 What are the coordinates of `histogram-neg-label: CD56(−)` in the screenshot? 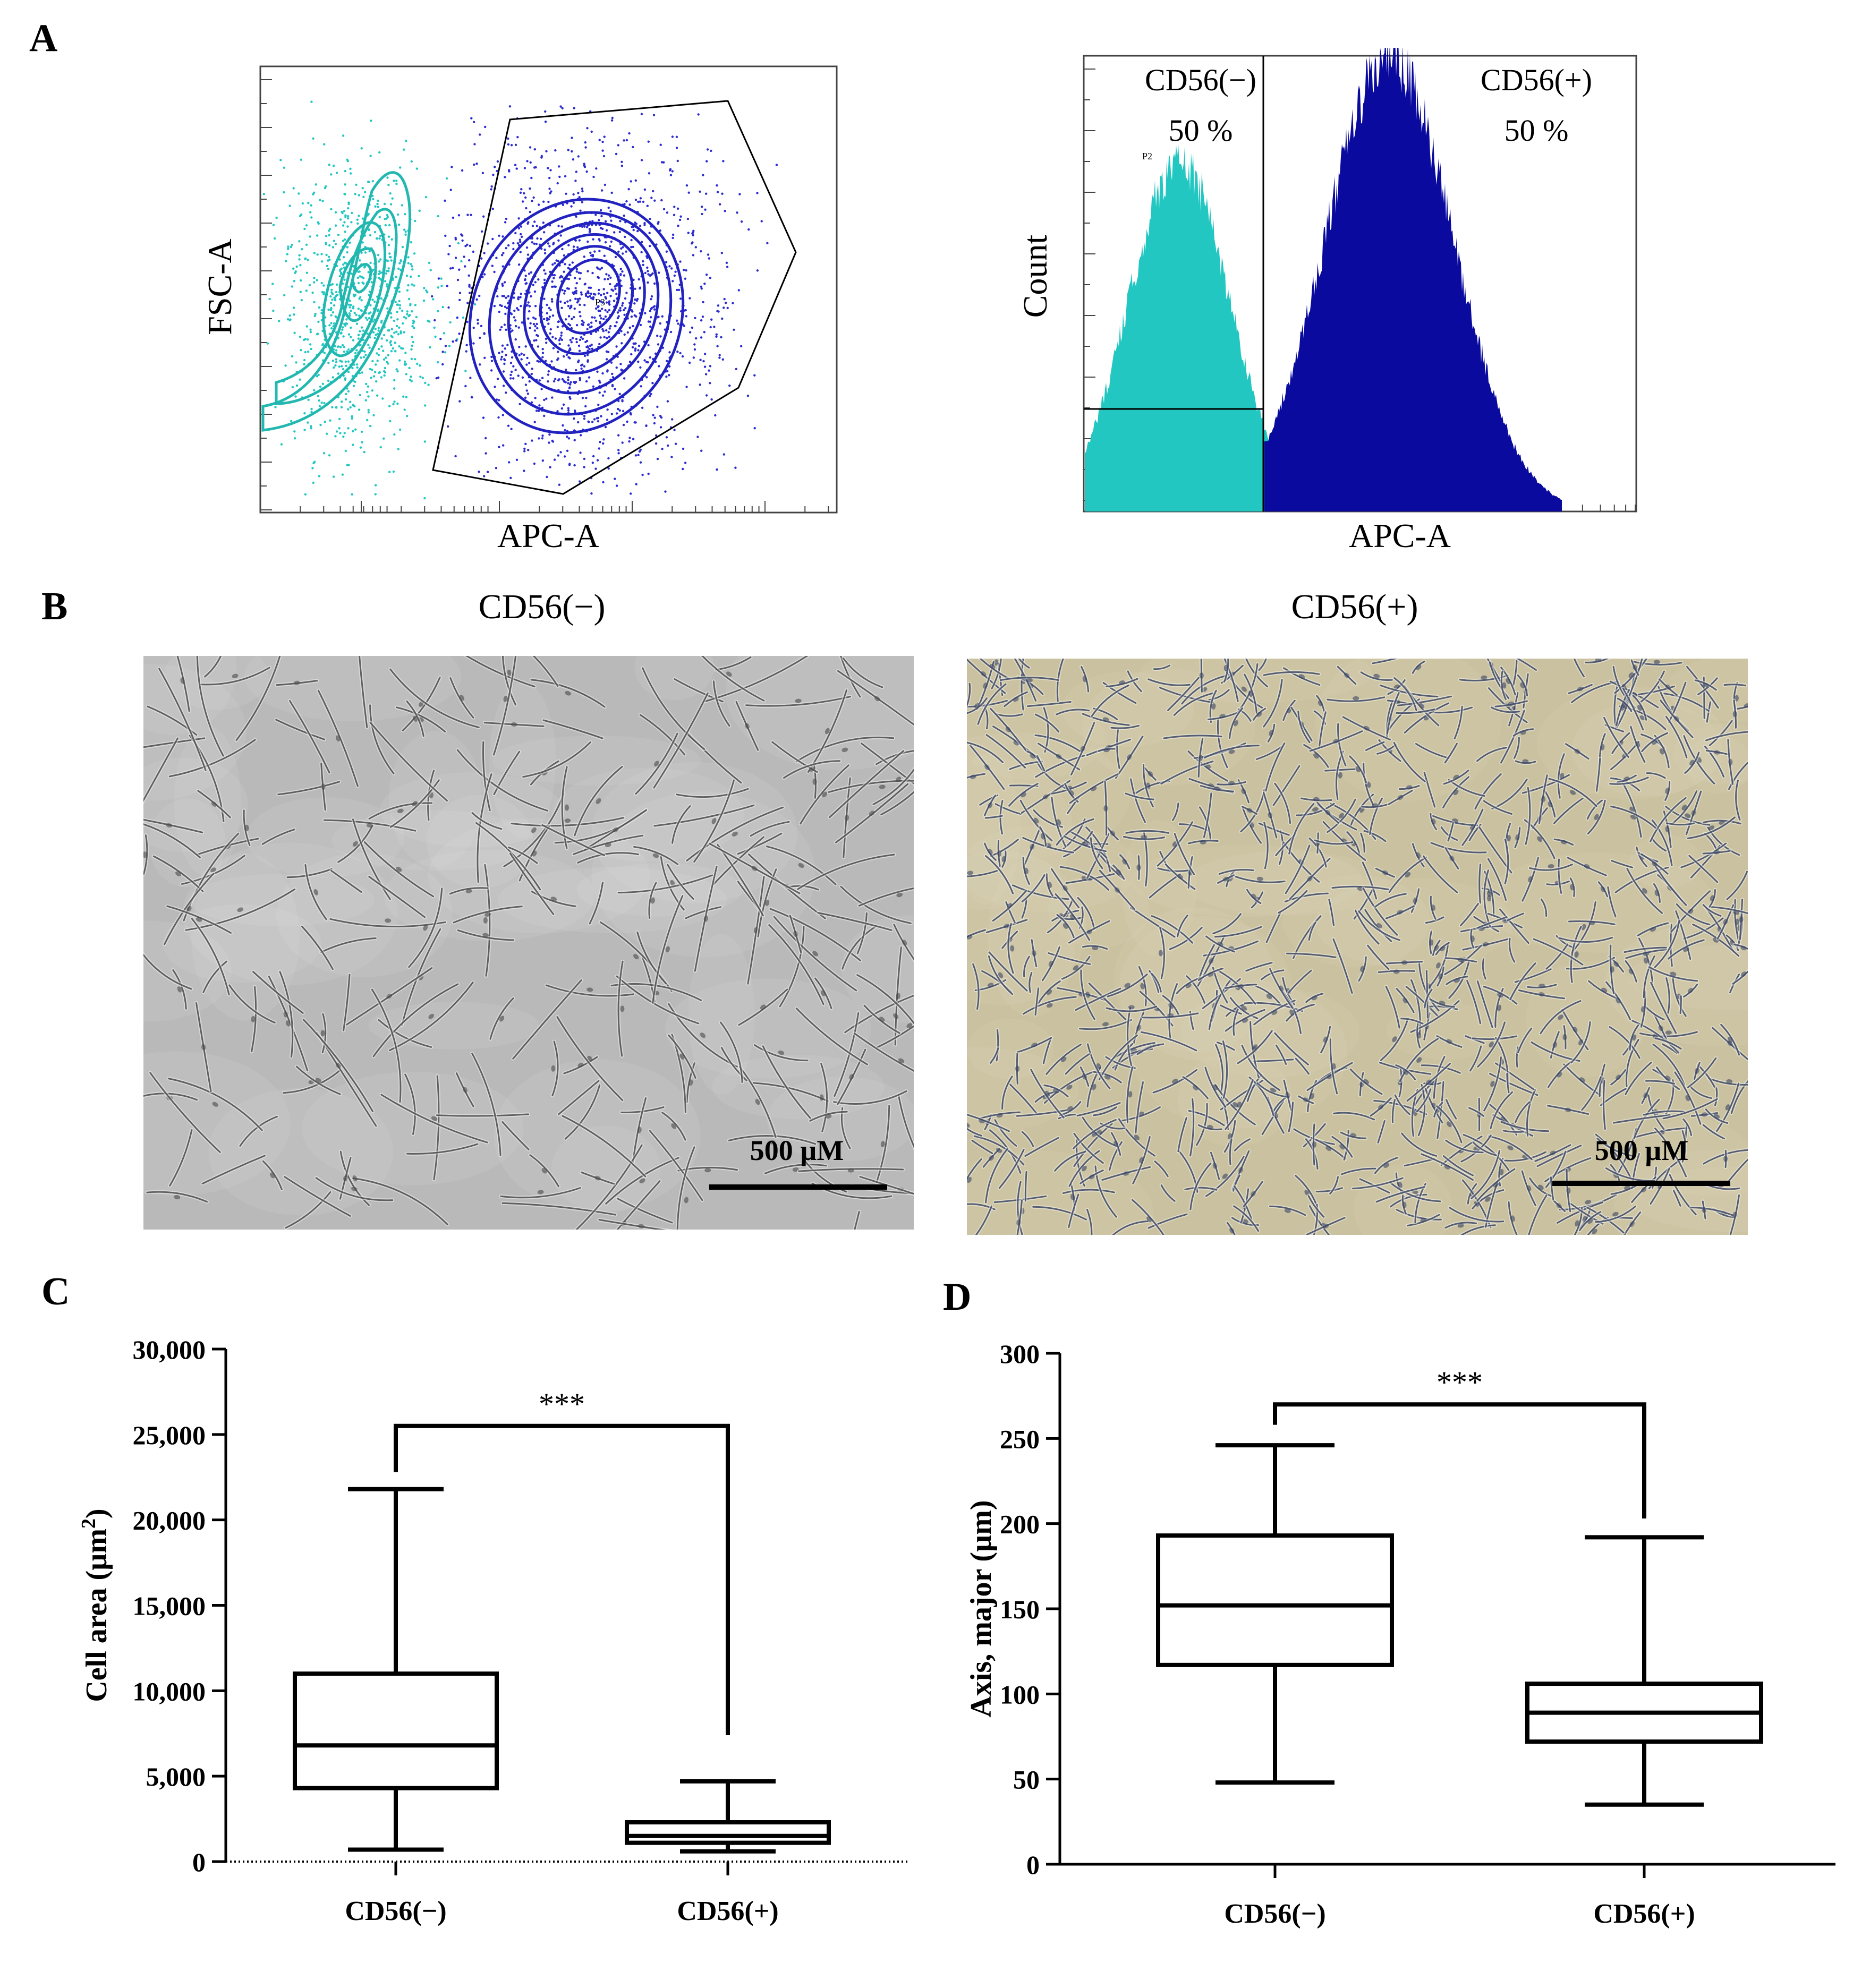 It's located at (1200, 80).